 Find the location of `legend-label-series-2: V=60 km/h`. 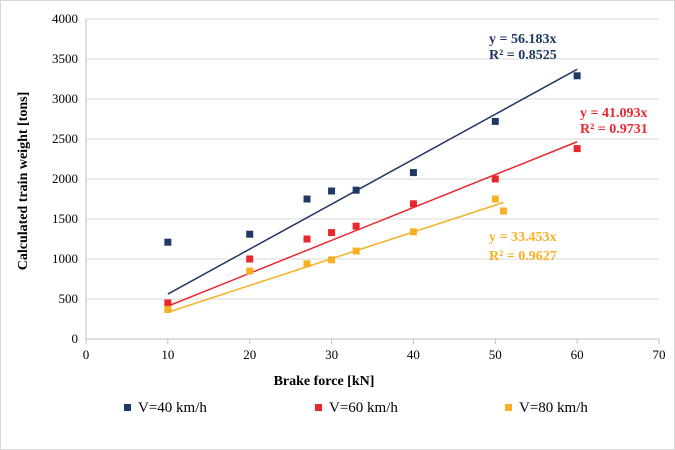

legend-label-series-2: V=60 km/h is located at coordinates (363, 408).